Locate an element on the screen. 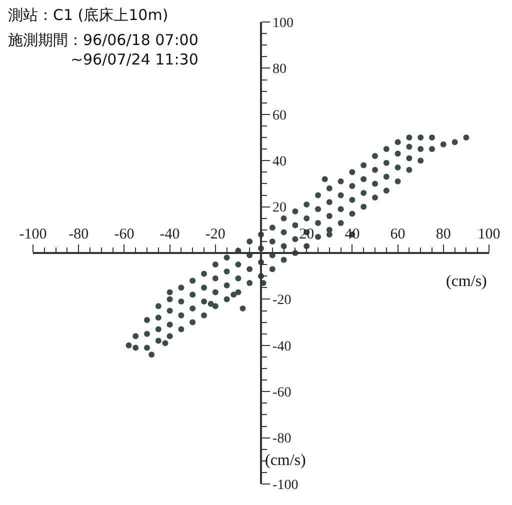 The image size is (512, 505). x-tick-label: -20 is located at coordinates (215, 234).